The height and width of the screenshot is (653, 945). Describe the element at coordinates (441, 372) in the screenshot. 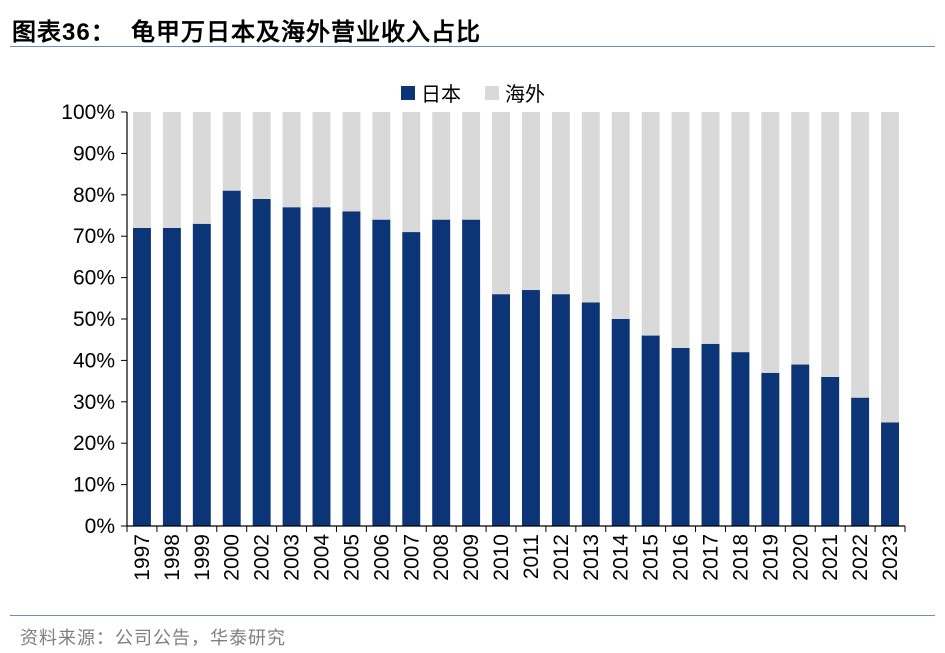

I see `bar-japan-2008` at that location.